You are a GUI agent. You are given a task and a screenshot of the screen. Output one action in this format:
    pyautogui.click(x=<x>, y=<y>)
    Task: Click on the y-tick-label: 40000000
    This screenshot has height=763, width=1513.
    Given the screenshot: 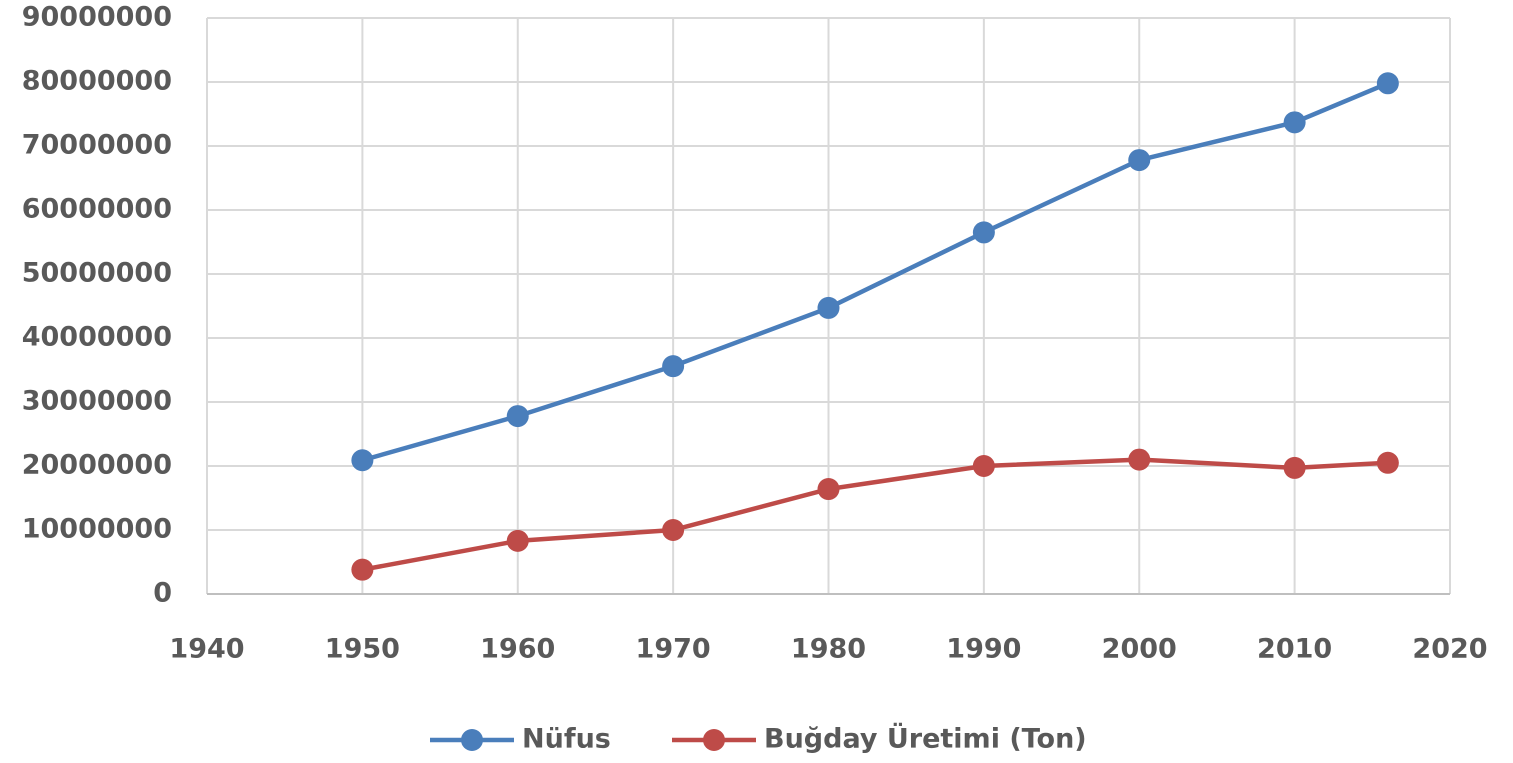 What is the action you would take?
    pyautogui.click(x=97, y=337)
    